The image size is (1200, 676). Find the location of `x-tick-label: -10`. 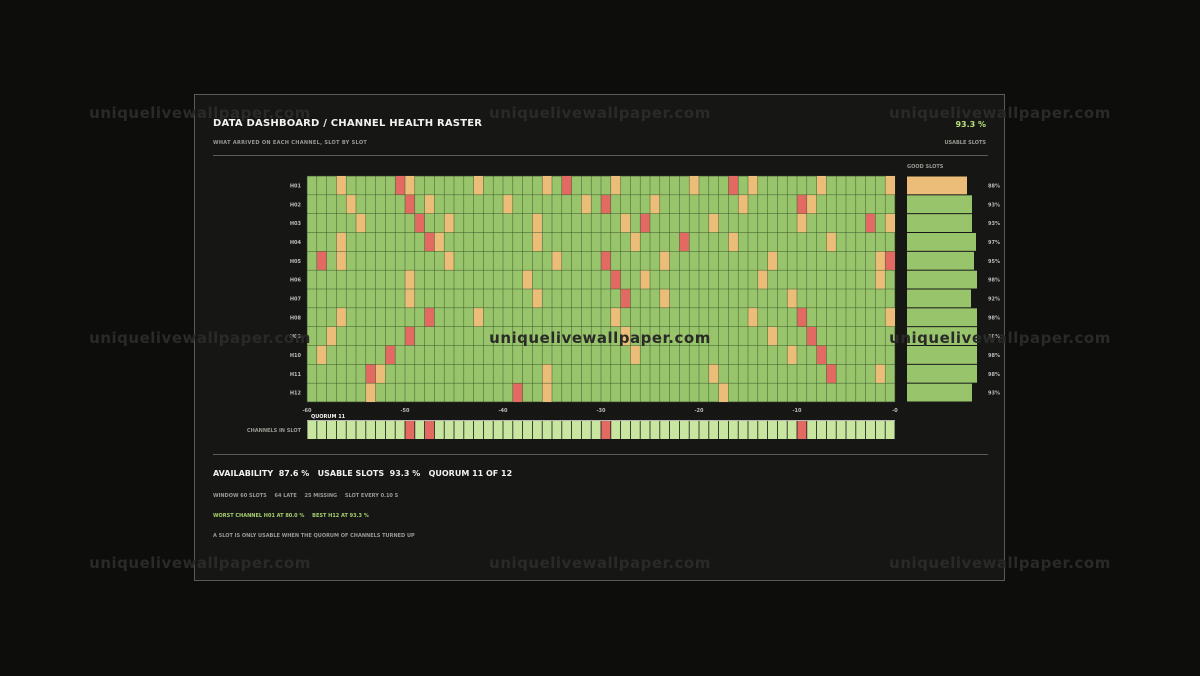

x-tick-label: -10 is located at coordinates (797, 411).